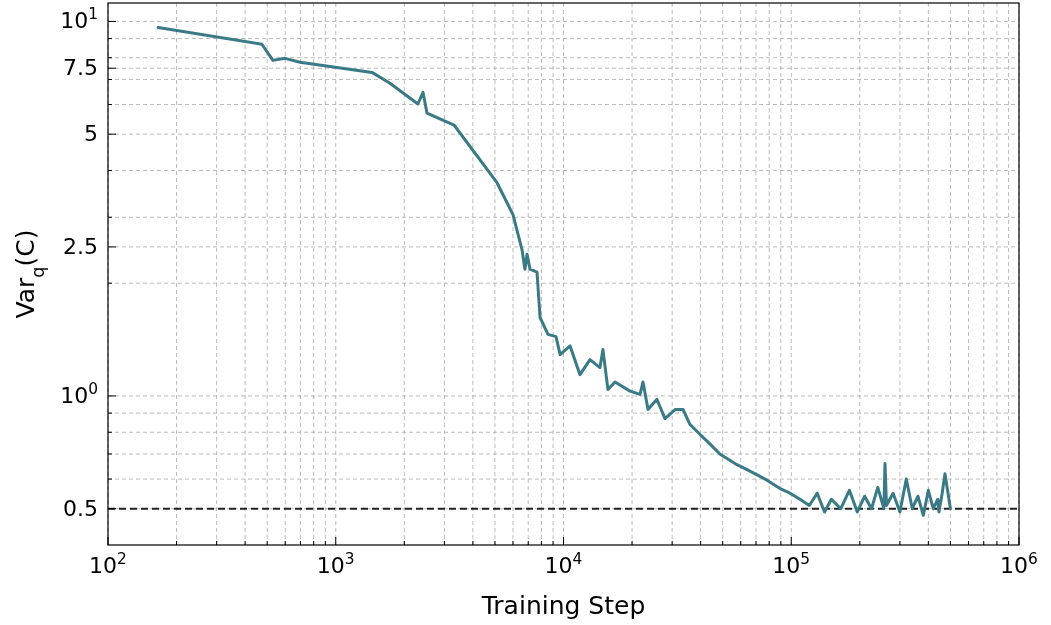 The height and width of the screenshot is (625, 1051). I want to click on x-tick-label: 10$^{2}$, so click(108, 564).